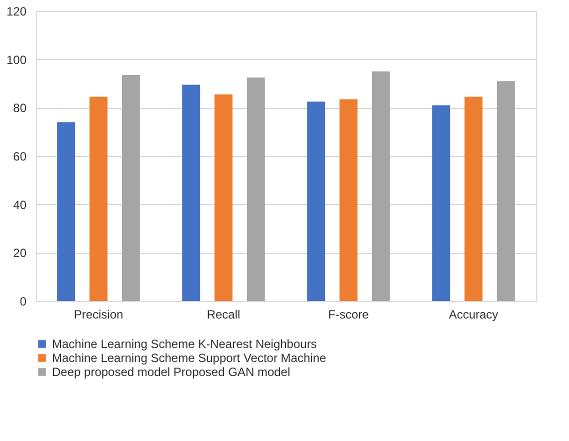 Image resolution: width=569 pixels, height=441 pixels. I want to click on legend-label: Machine Learning Scheme Support Vector Machine, so click(189, 358).